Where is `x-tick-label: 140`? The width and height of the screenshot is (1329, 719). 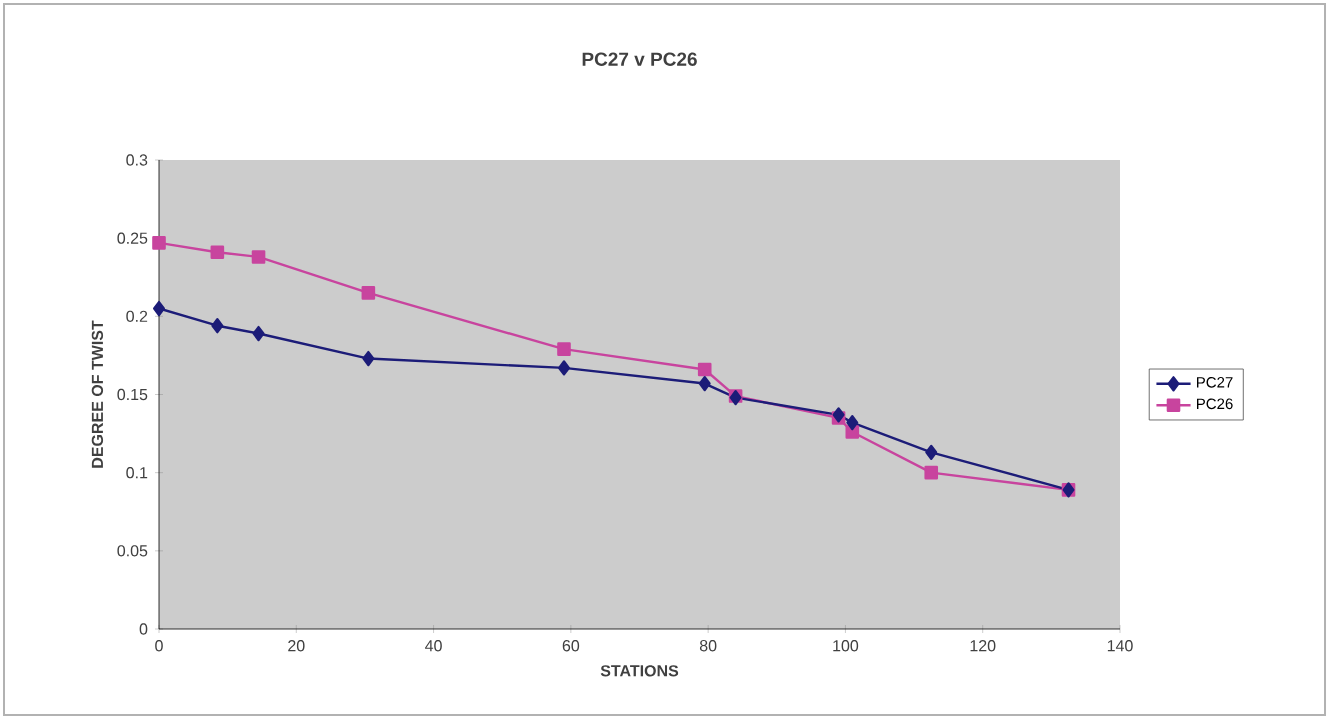 x-tick-label: 140 is located at coordinates (1120, 646).